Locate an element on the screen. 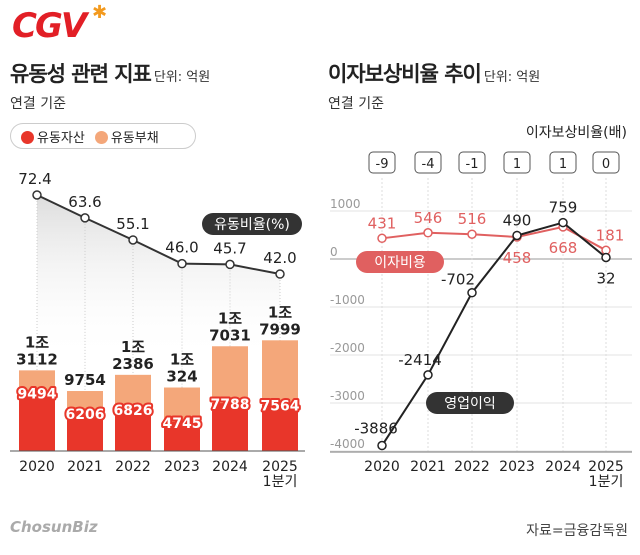  legend-asset: 유동자산 is located at coordinates (53, 136).